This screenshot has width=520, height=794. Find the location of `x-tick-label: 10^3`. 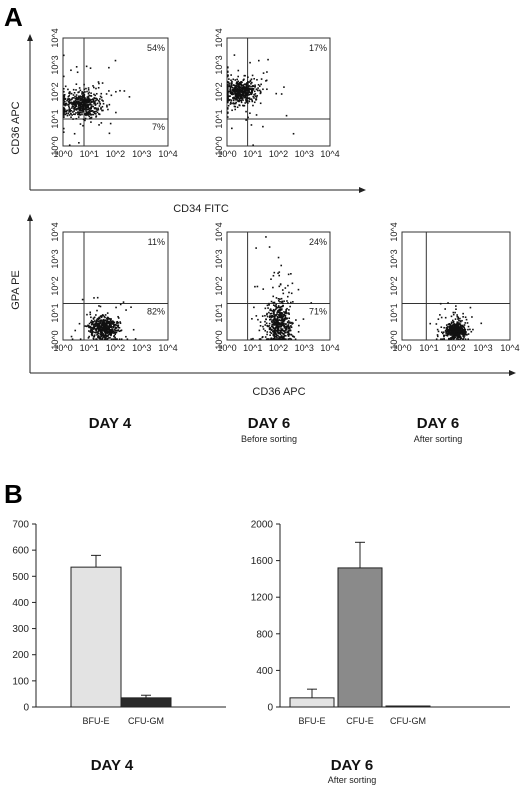

x-tick-label: 10^3 is located at coordinates (304, 348).